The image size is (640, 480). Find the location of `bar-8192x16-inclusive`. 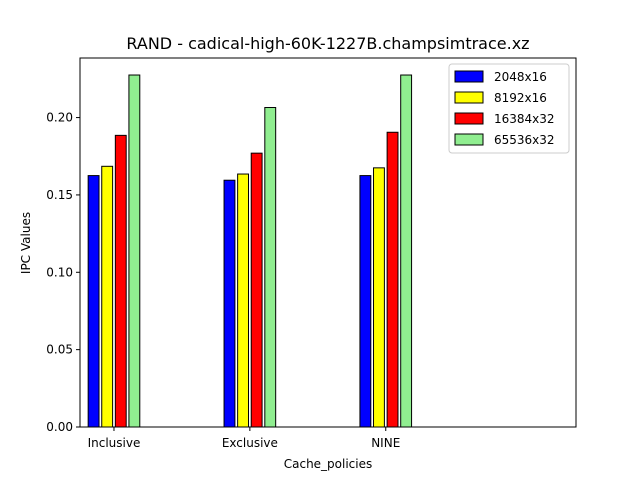

bar-8192x16-inclusive is located at coordinates (107, 296).